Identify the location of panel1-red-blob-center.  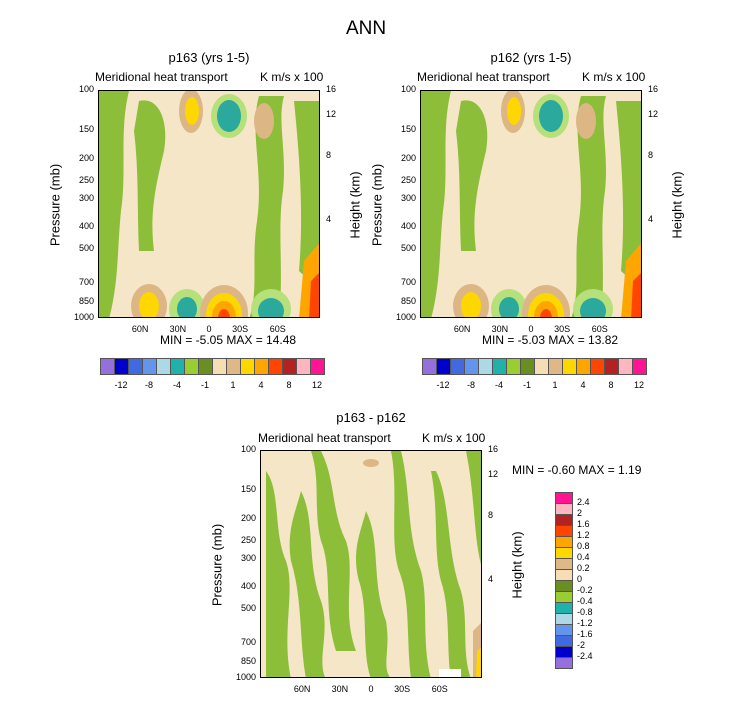
(224, 313).